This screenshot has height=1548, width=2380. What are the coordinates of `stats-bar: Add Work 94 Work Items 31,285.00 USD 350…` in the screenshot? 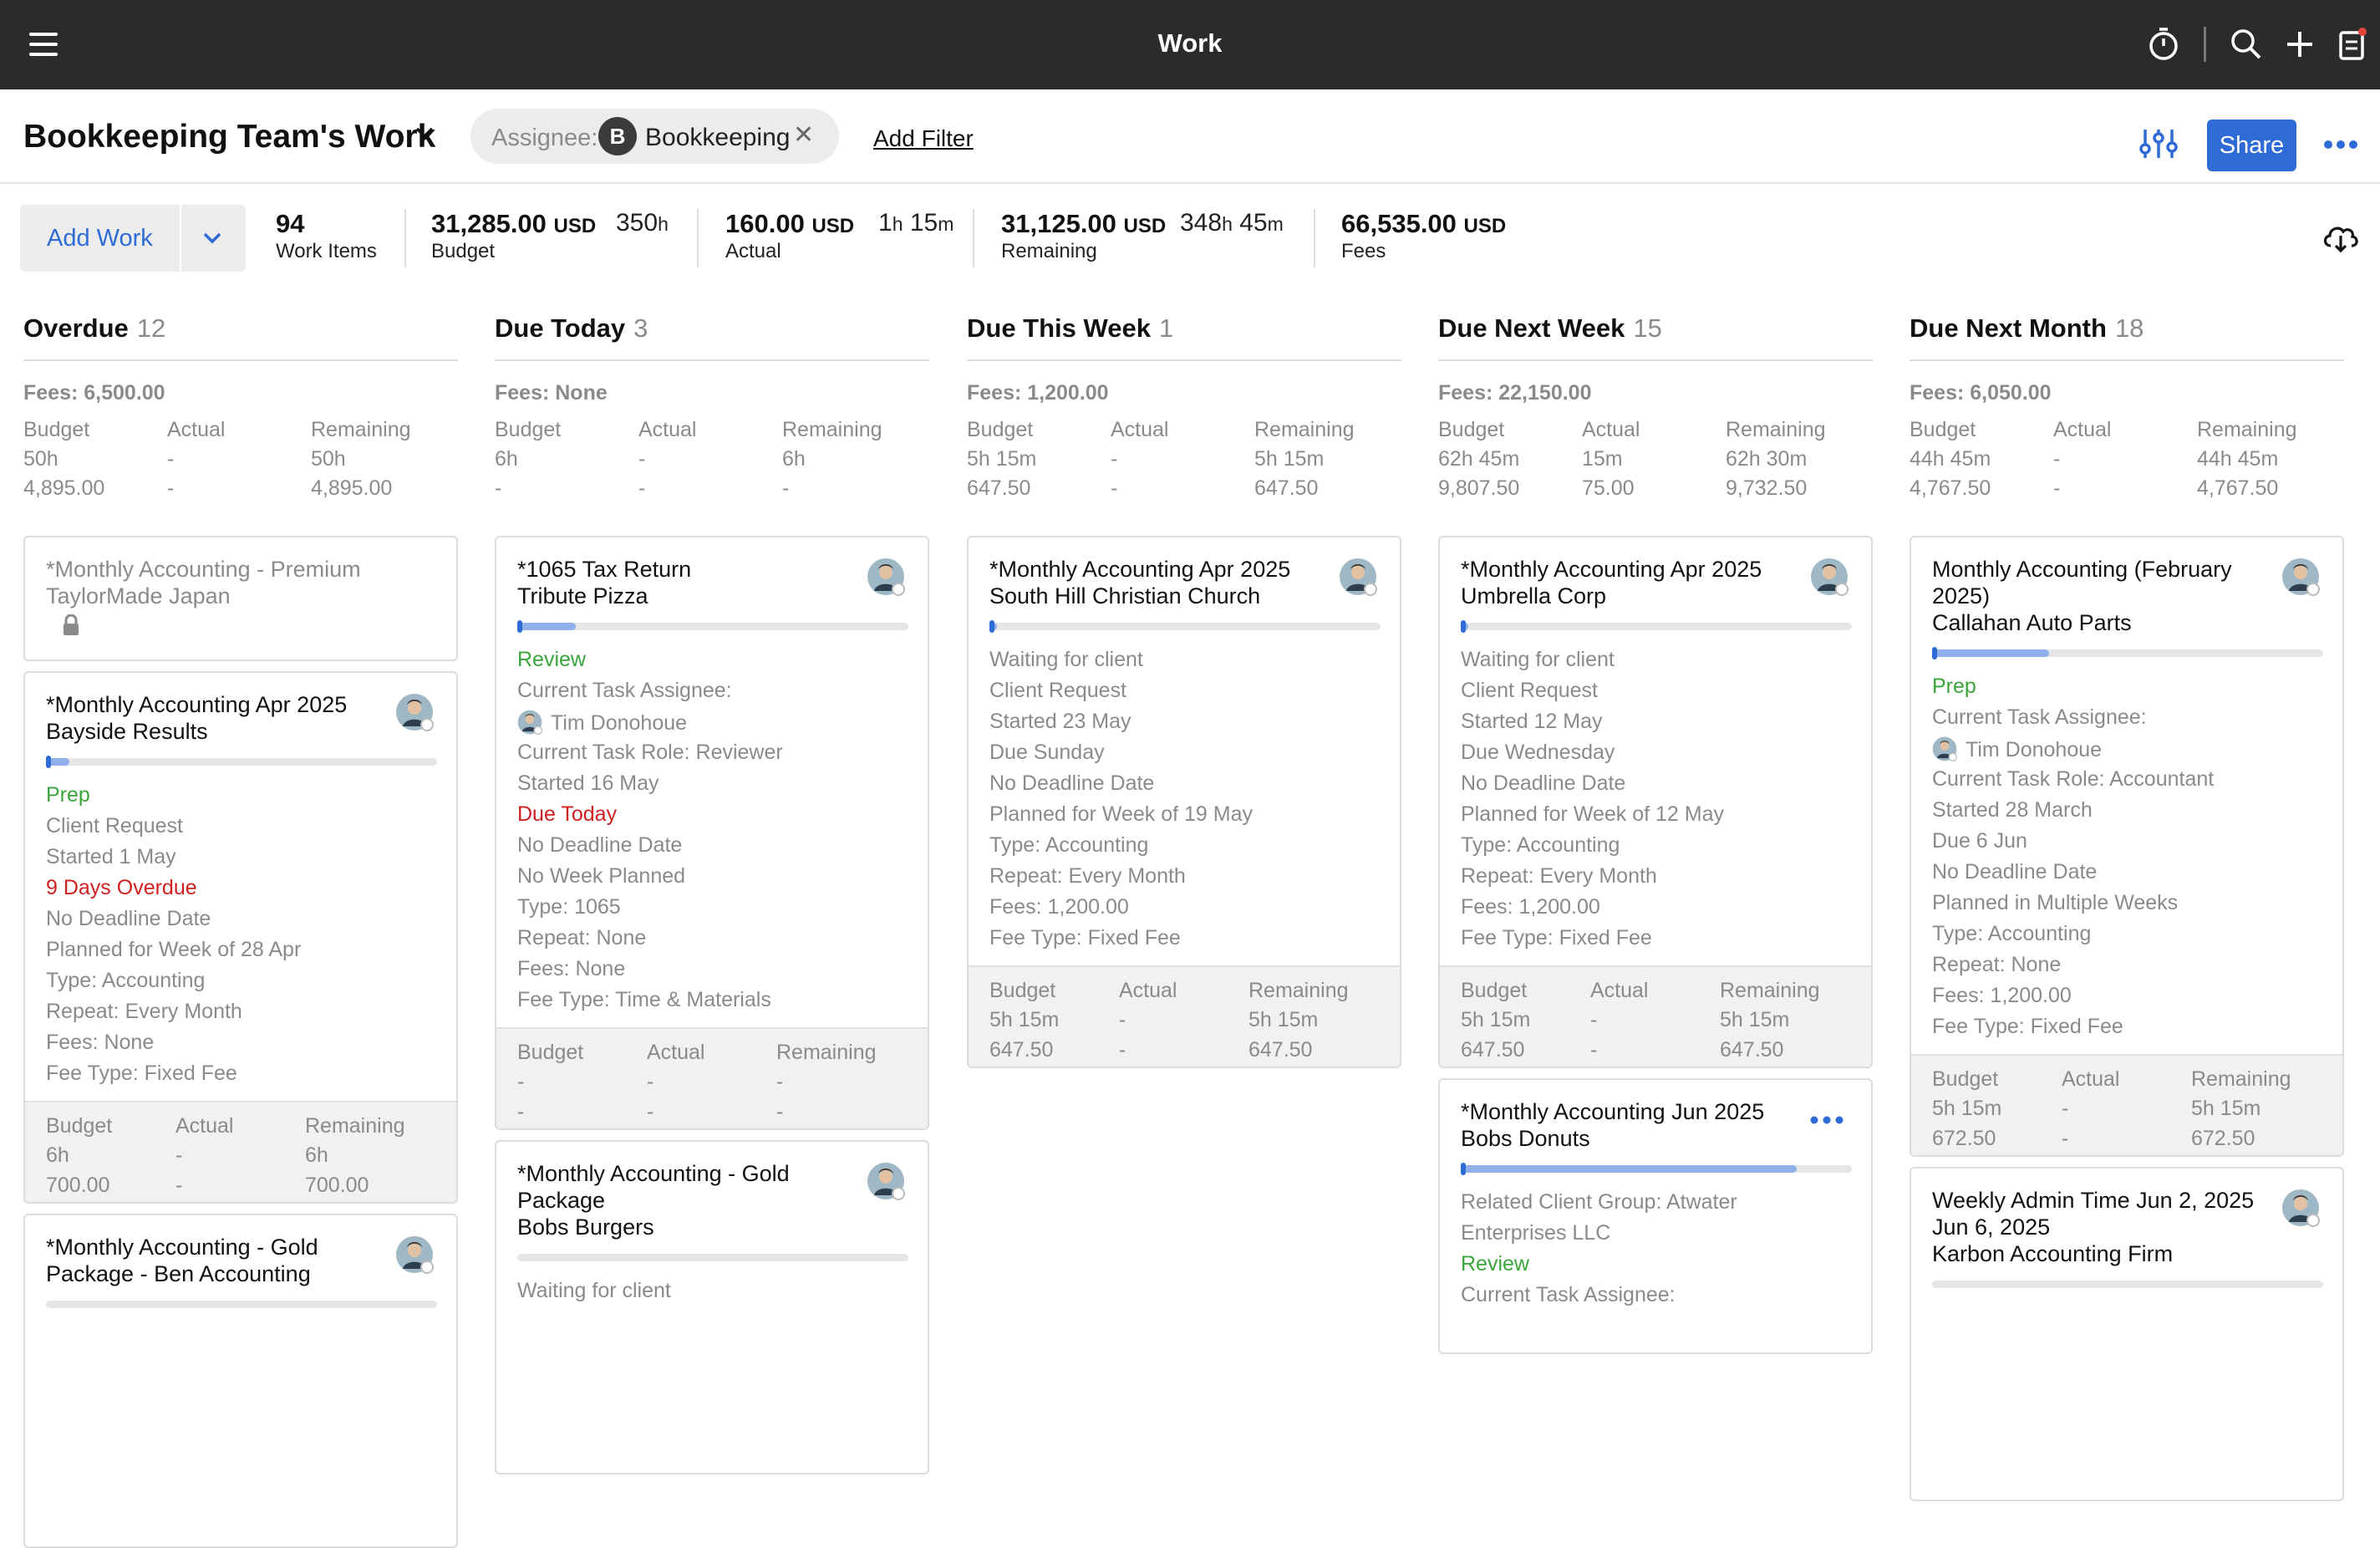 It's located at (1190, 238).